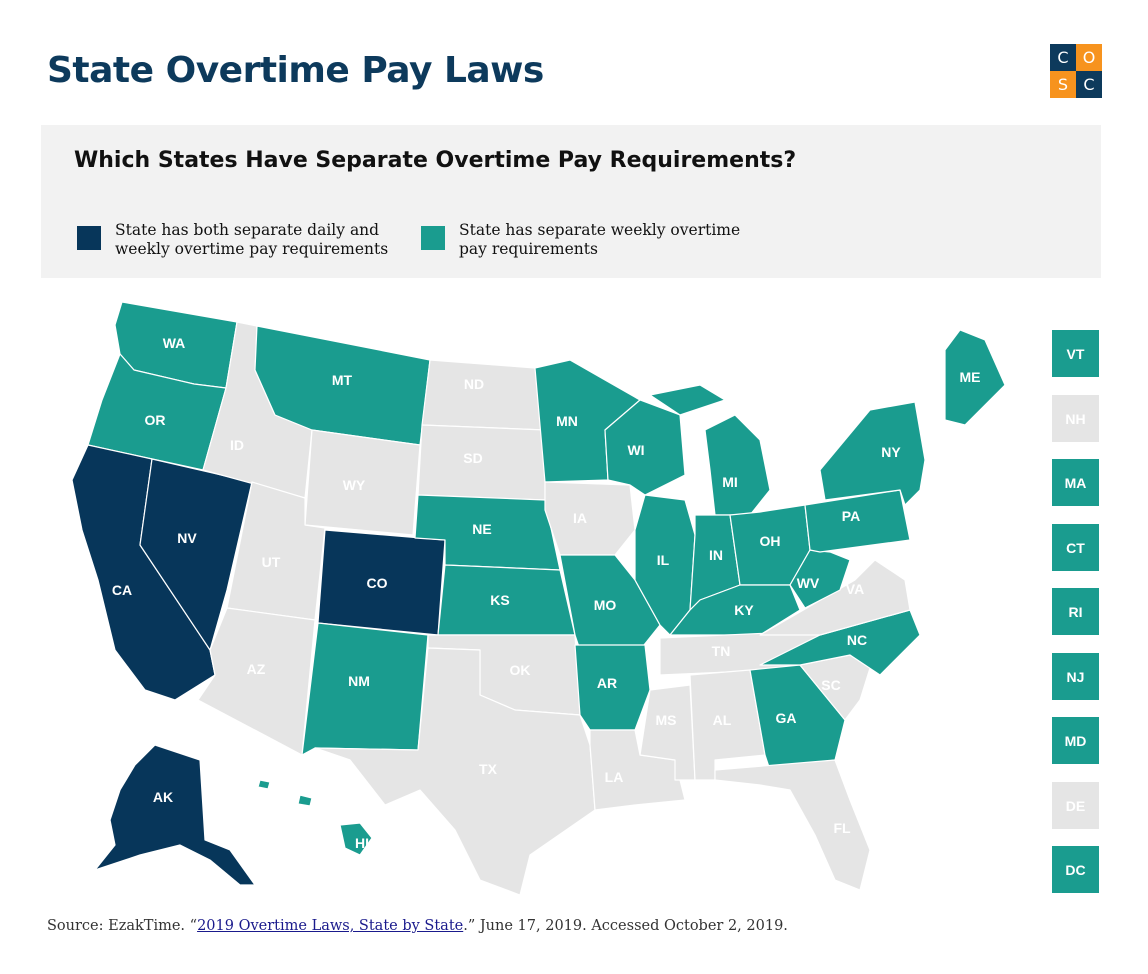  Describe the element at coordinates (792, 825) in the screenshot. I see `state-FL` at that location.